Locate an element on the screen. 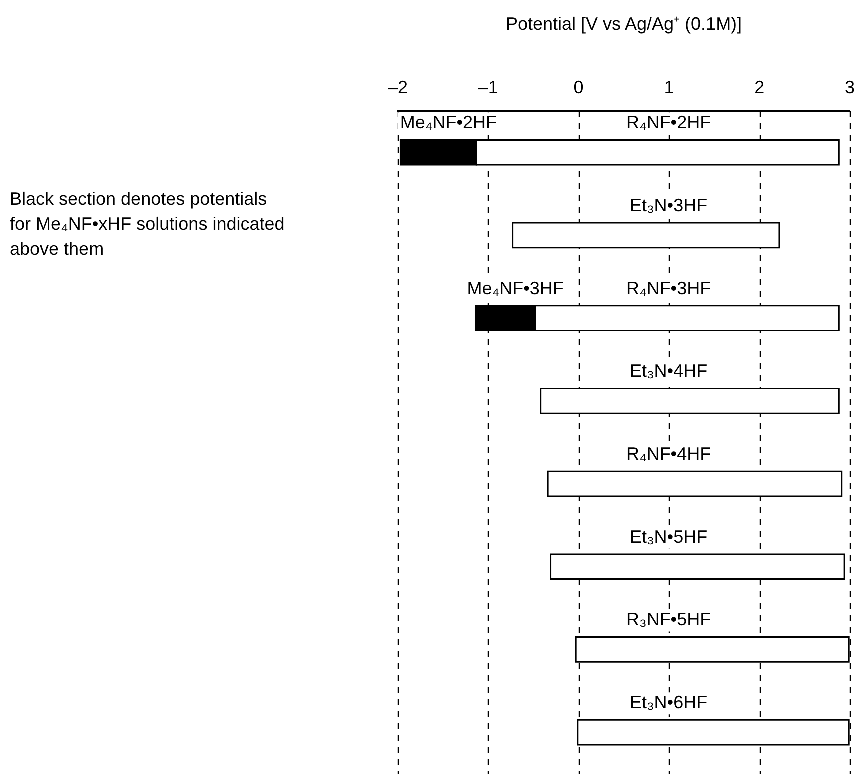 The height and width of the screenshot is (774, 867). text: Black section denotes potentials for Me₄NF•xHF solutions indicated above them is located at coordinates (148, 224).